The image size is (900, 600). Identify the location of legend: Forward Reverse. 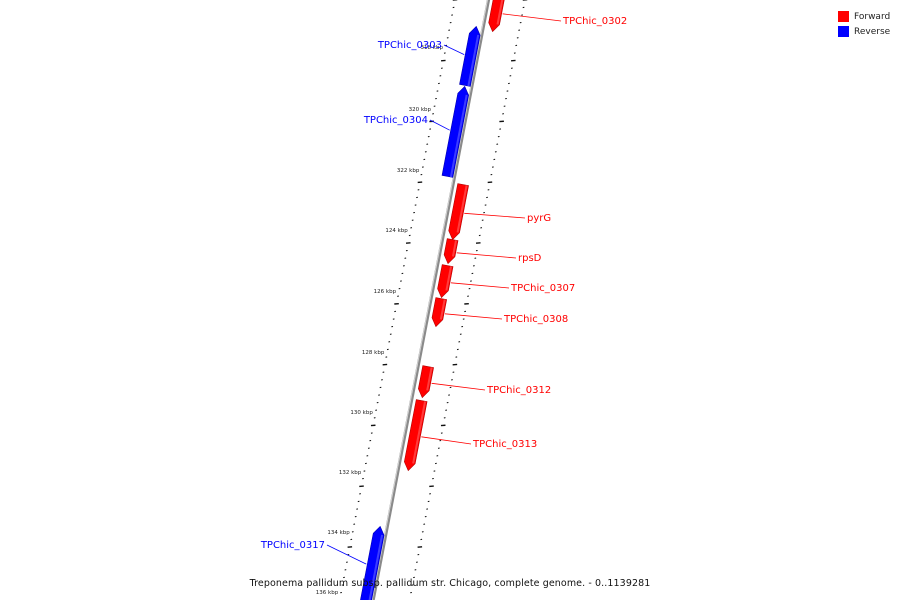
(864, 24).